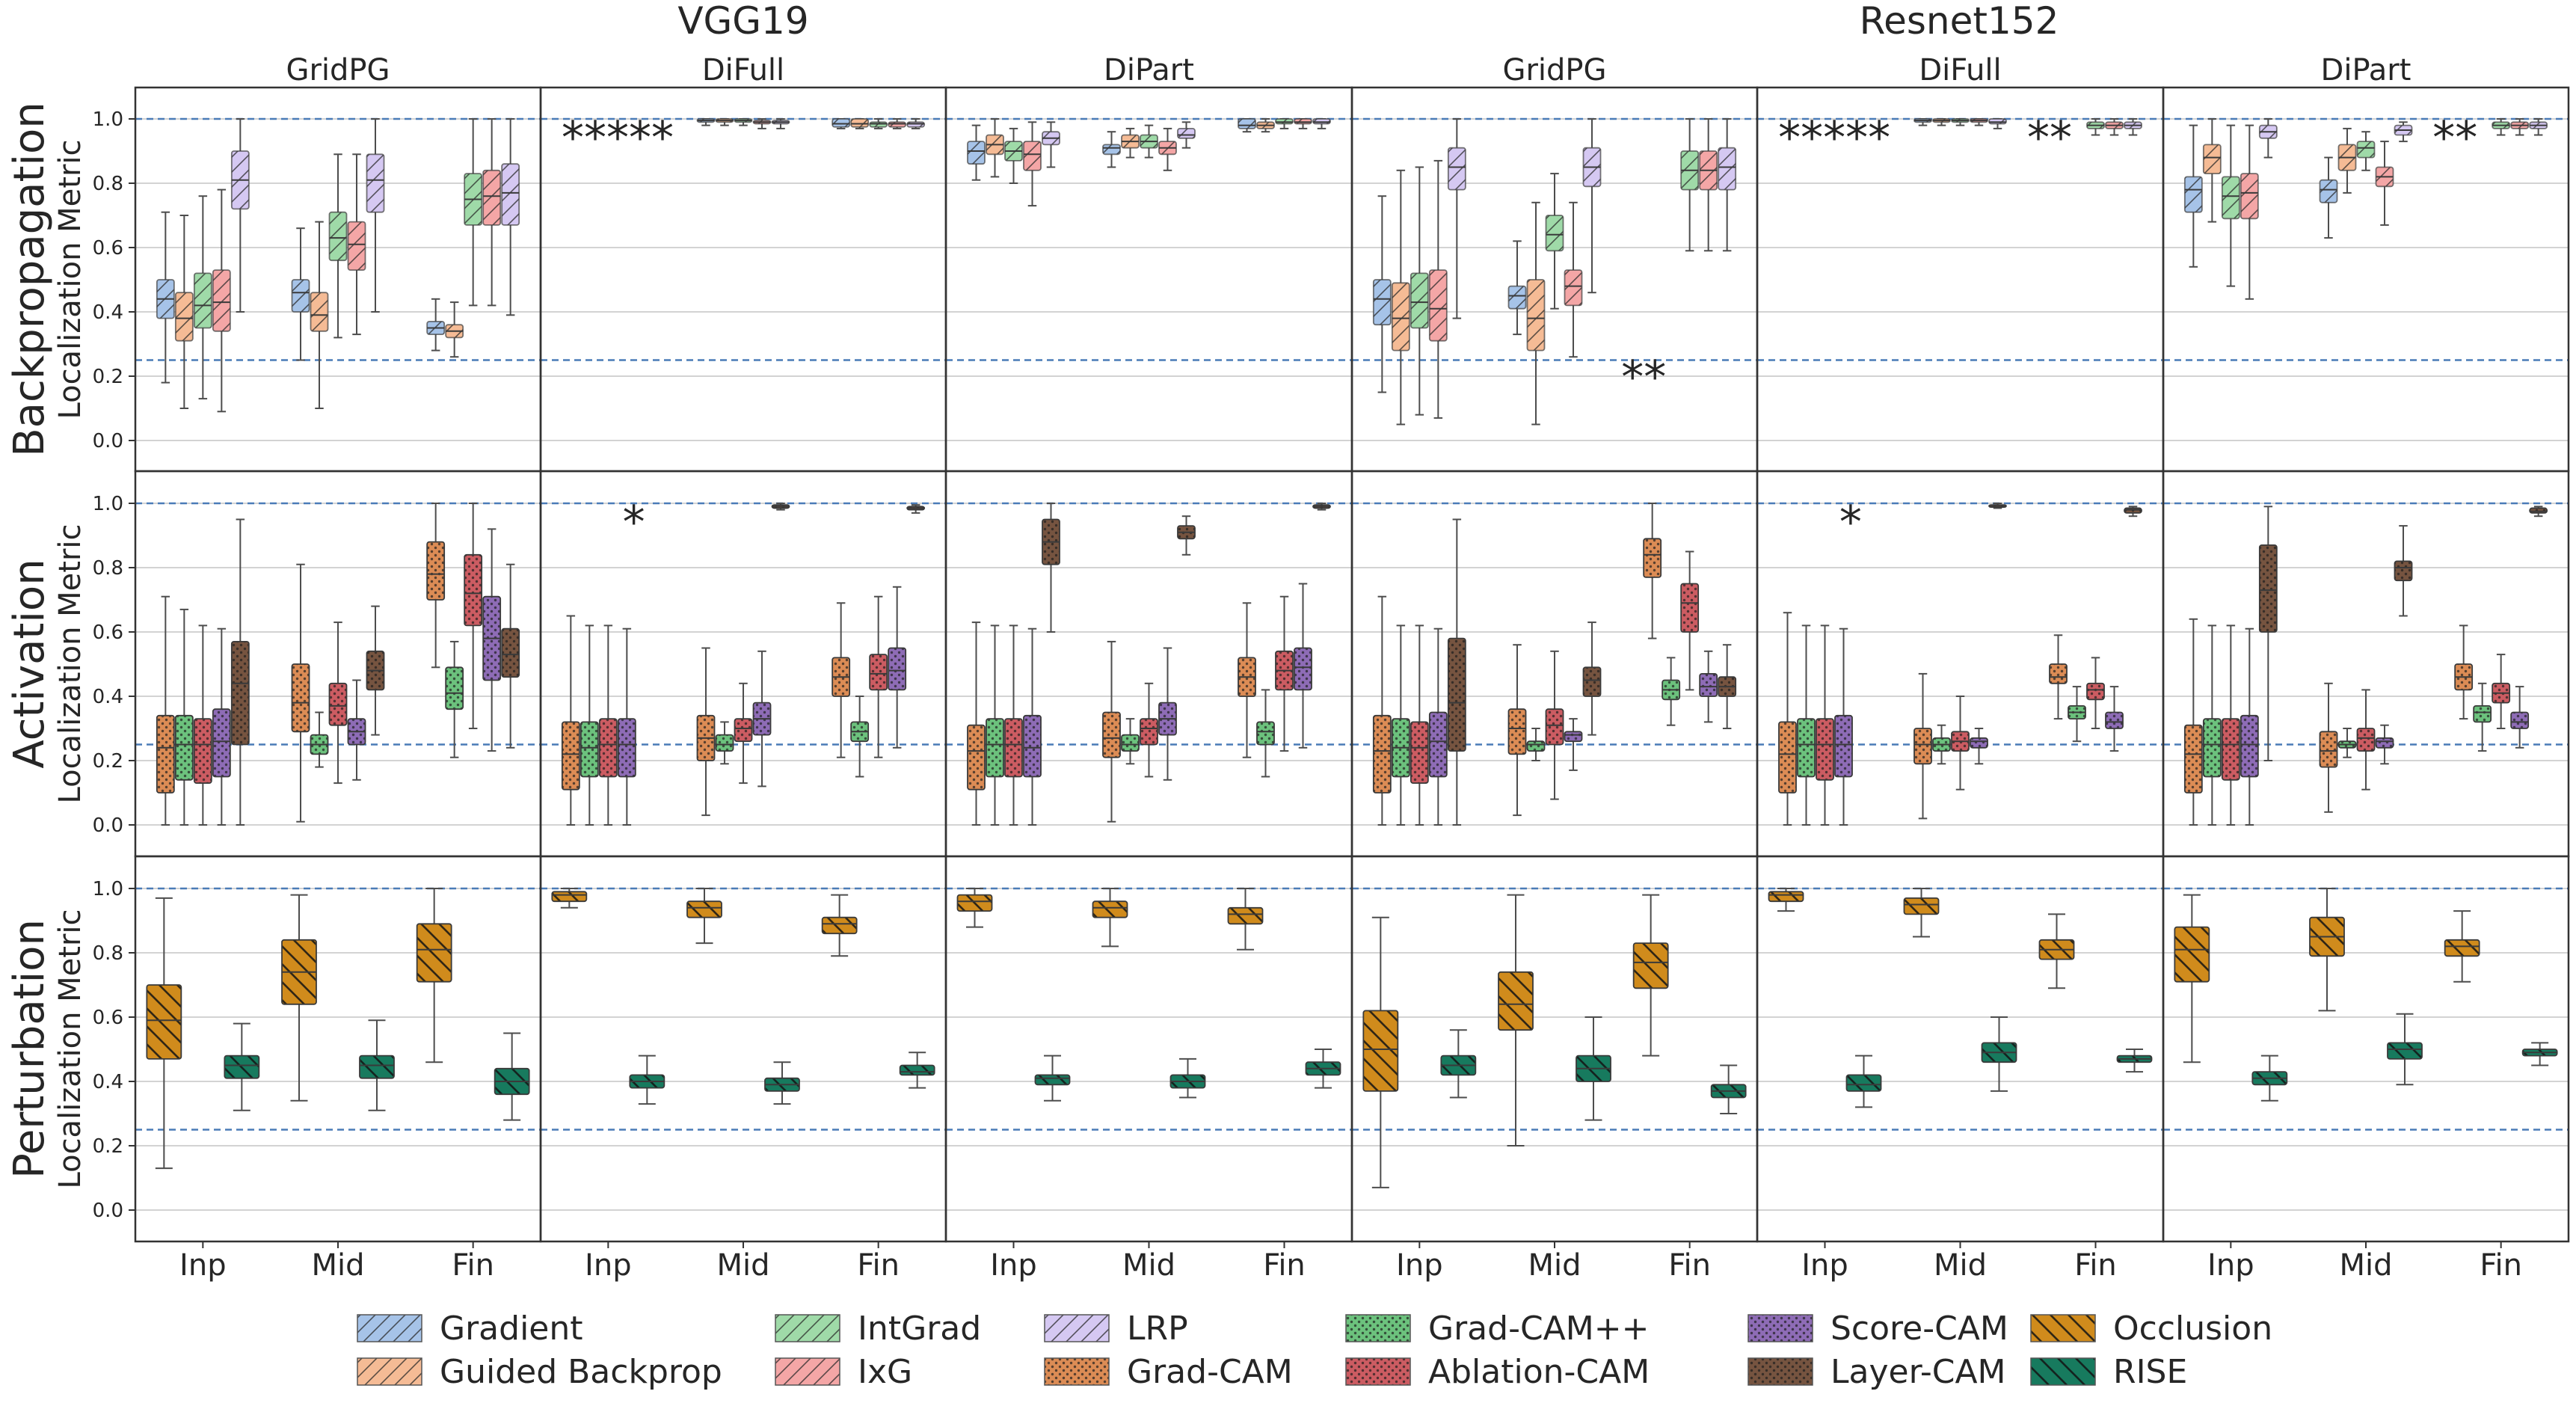 Image resolution: width=2576 pixels, height=1409 pixels. Describe the element at coordinates (108, 632) in the screenshot. I see `ytick-label-r1-3: 0.6` at that location.